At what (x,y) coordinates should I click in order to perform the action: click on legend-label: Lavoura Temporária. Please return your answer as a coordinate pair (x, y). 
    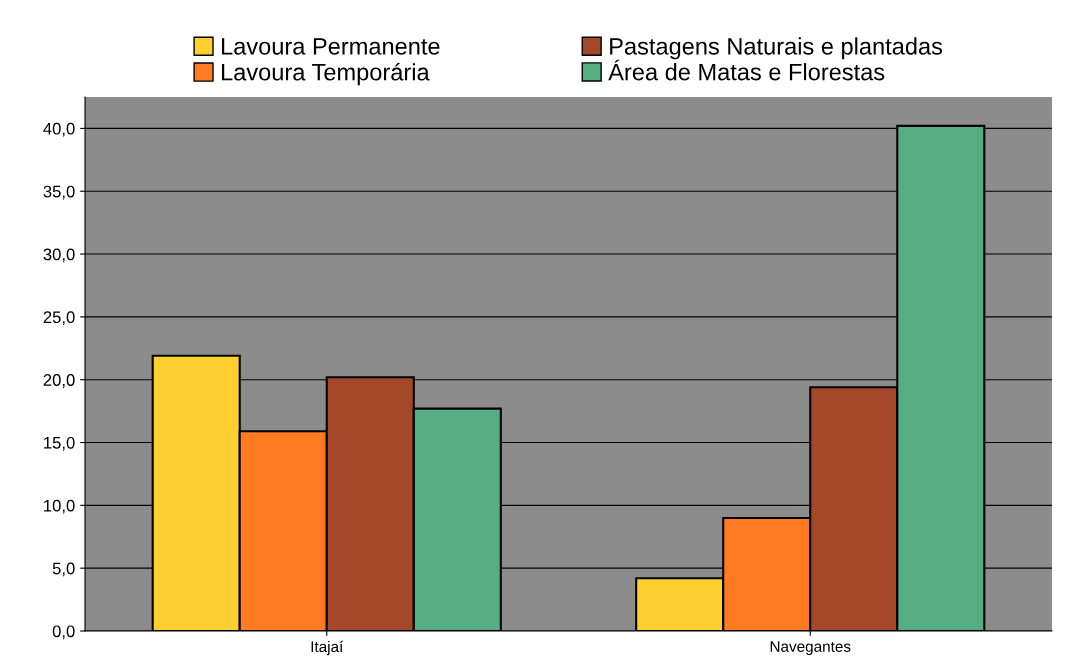
    Looking at the image, I should click on (326, 74).